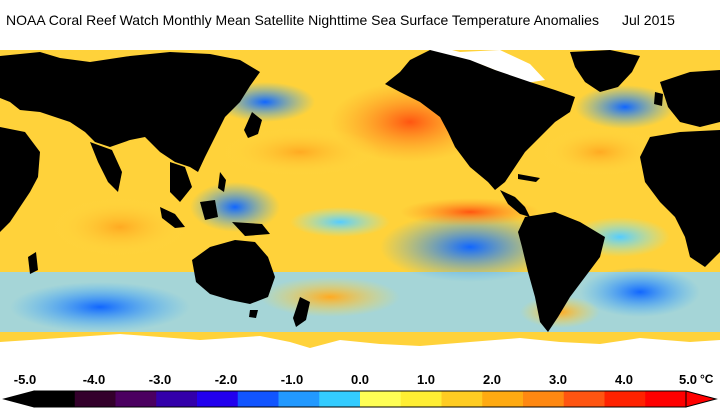  What do you see at coordinates (25, 379) in the screenshot?
I see `tick-label: -5.0` at bounding box center [25, 379].